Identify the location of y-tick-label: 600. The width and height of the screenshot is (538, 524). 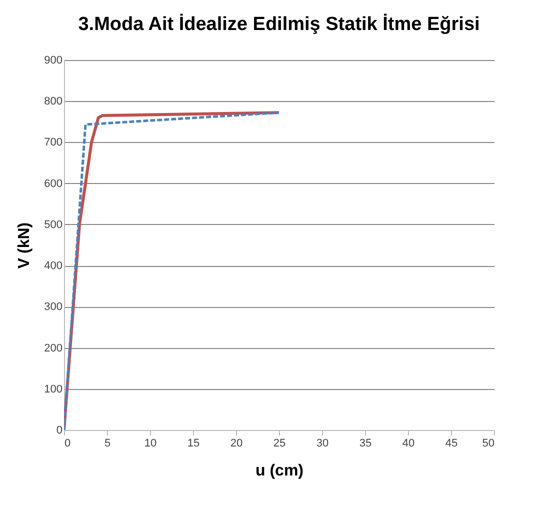
(53, 184).